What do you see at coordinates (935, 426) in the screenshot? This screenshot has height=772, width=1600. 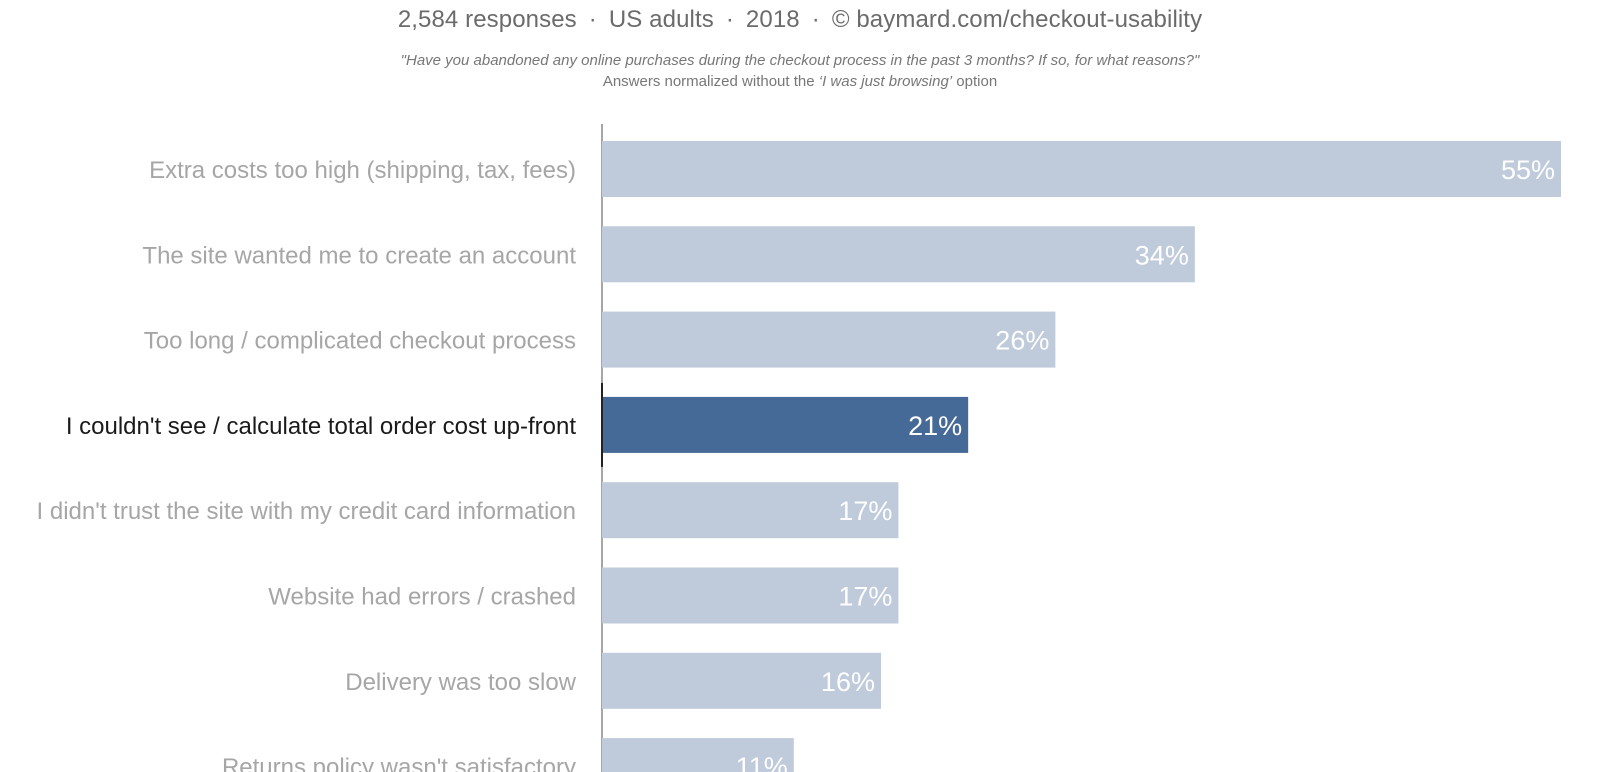 I see `value-label: 21%` at bounding box center [935, 426].